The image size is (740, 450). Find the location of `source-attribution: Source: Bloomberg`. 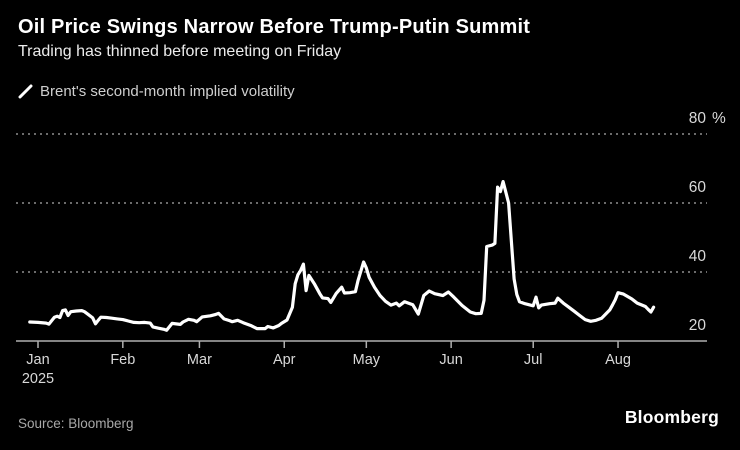

source-attribution: Source: Bloomberg is located at coordinates (76, 423).